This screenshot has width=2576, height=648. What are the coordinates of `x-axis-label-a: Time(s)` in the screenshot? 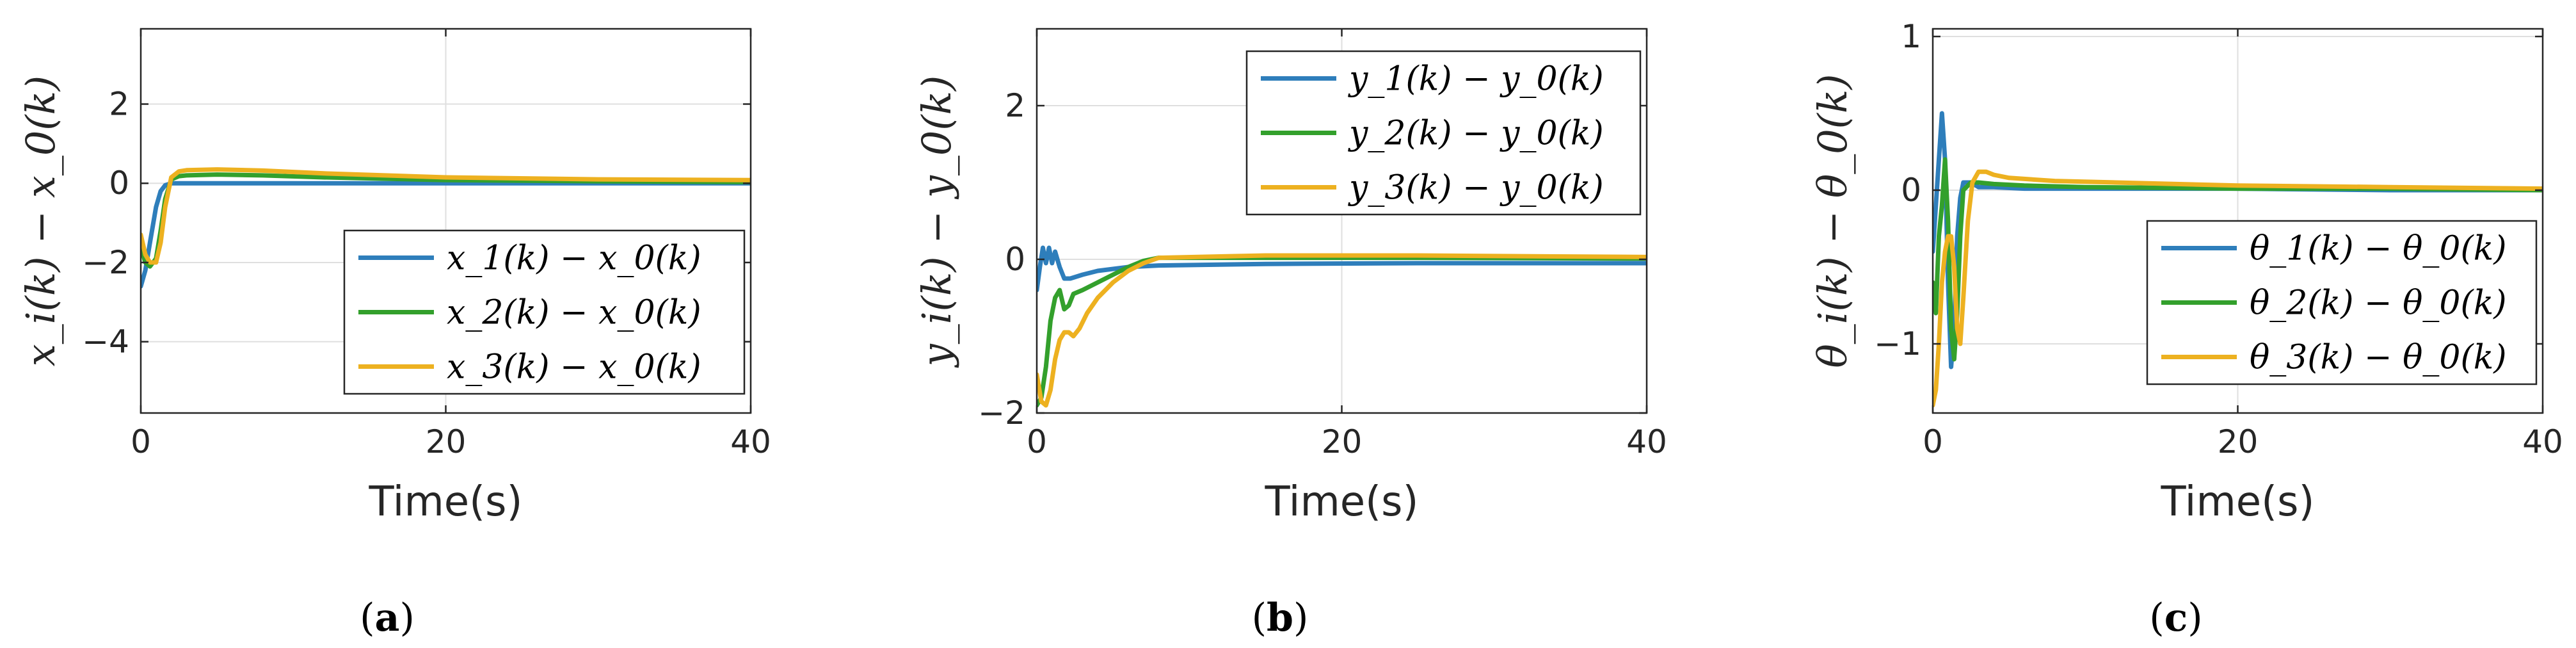 It's located at (446, 502).